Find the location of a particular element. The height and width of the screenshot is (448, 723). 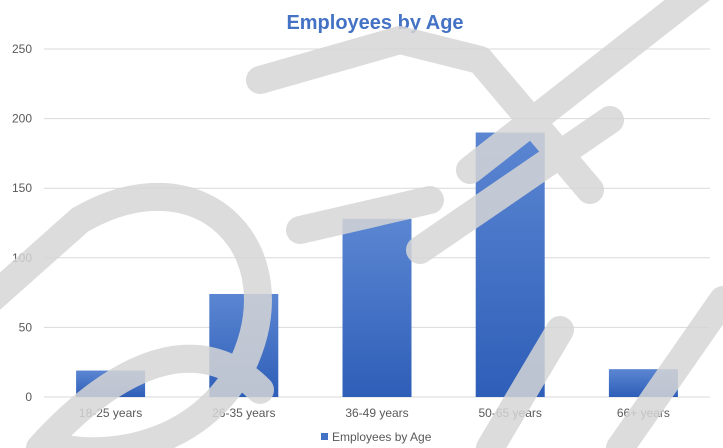

watermark-letter-r is located at coordinates (150, 396).